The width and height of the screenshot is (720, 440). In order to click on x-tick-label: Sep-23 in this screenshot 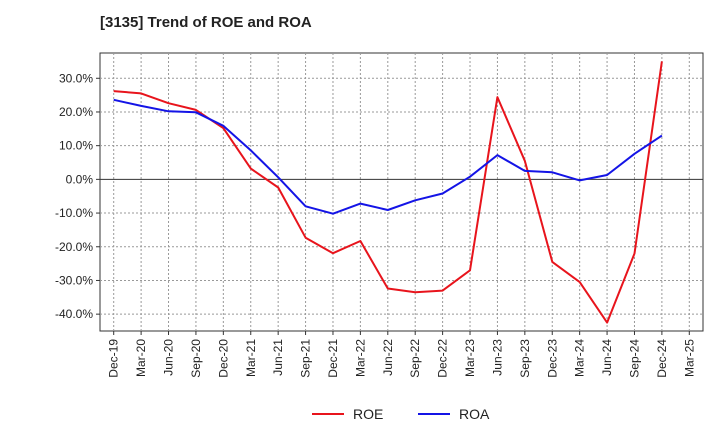, I will do `click(525, 358)`.